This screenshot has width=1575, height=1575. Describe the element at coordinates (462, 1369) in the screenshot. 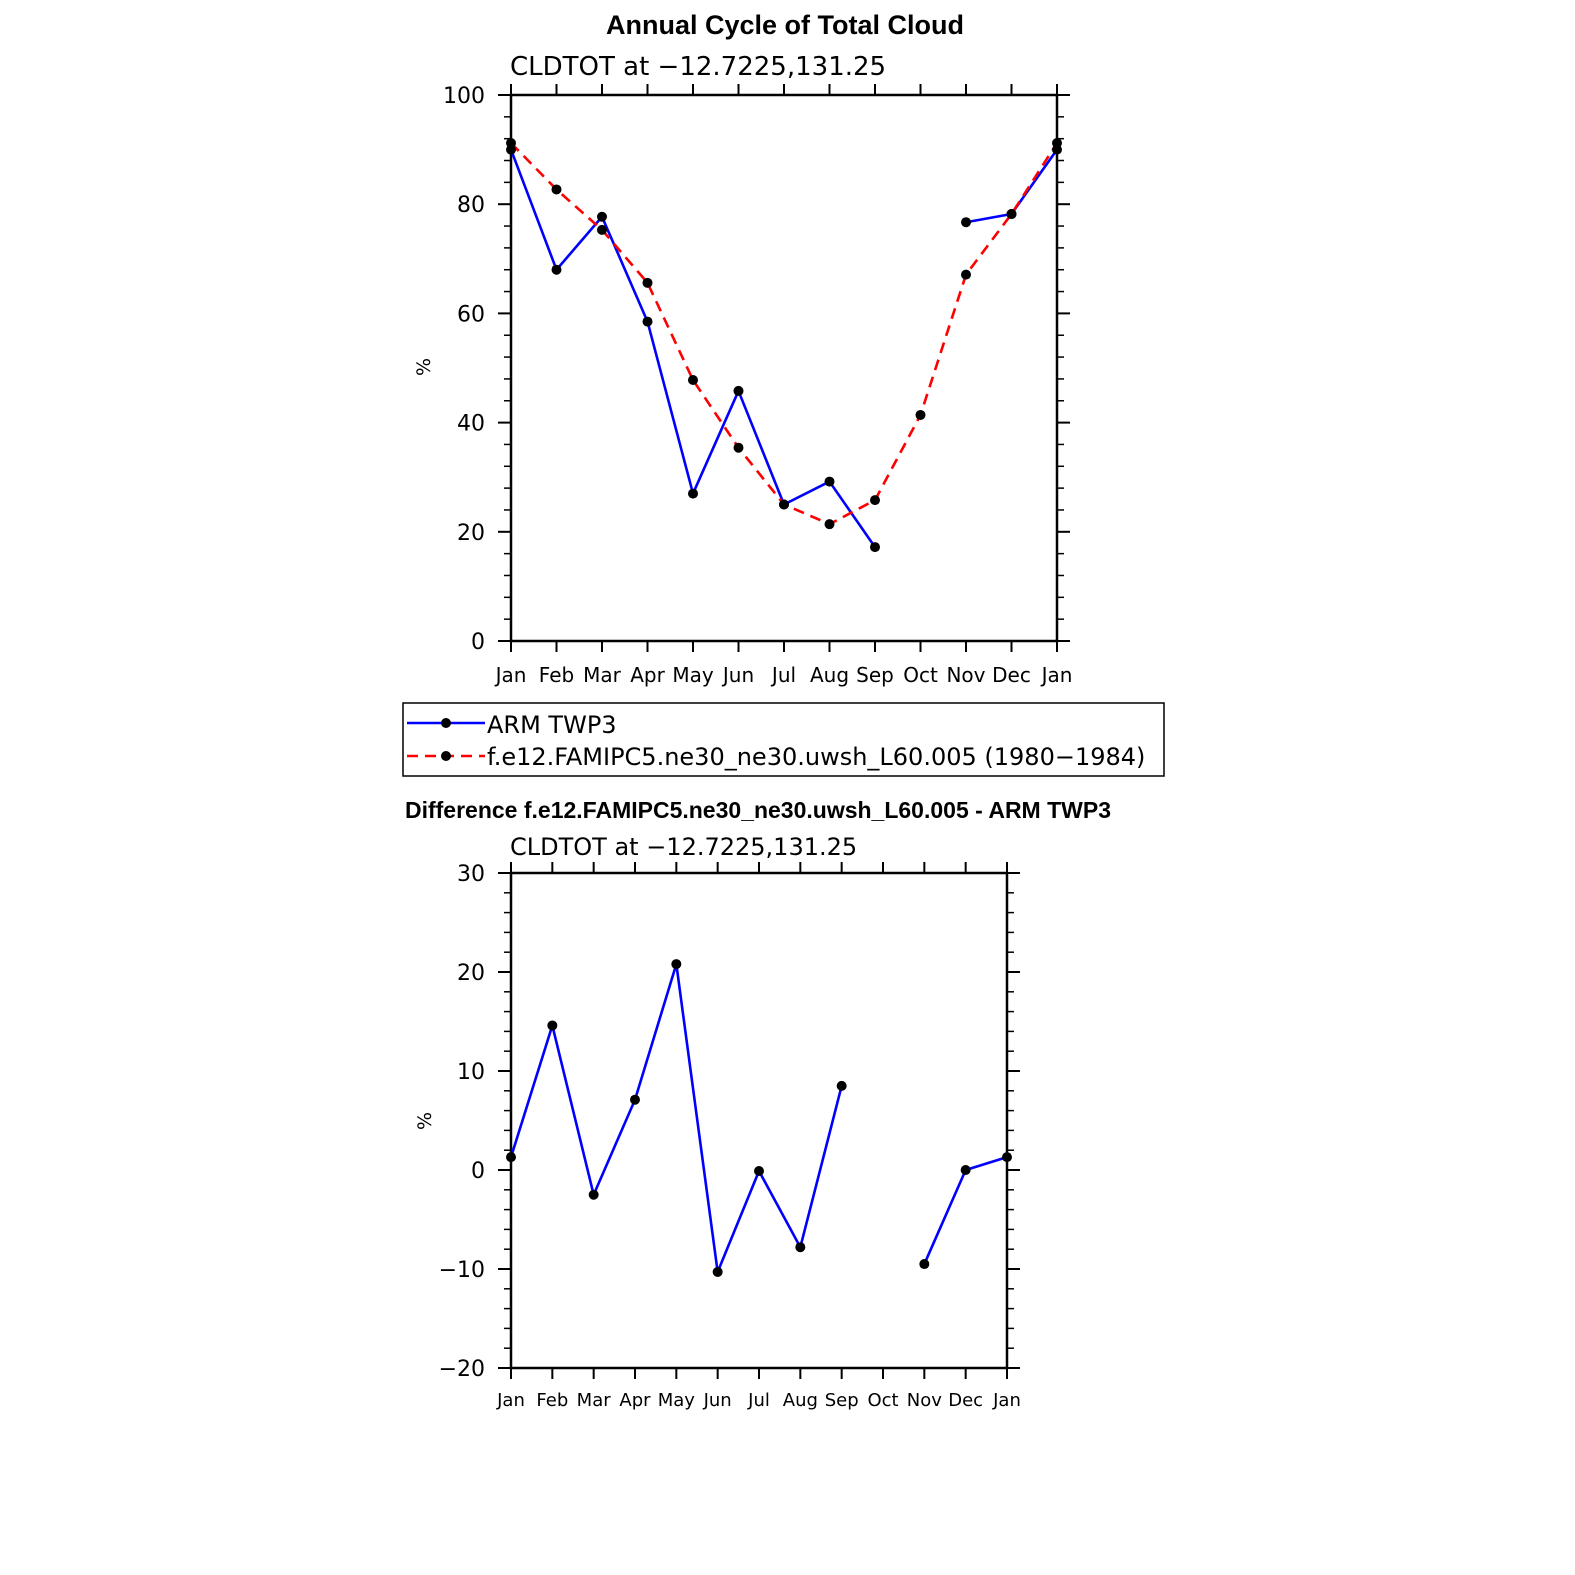

I see `y-tick-label: −20` at that location.